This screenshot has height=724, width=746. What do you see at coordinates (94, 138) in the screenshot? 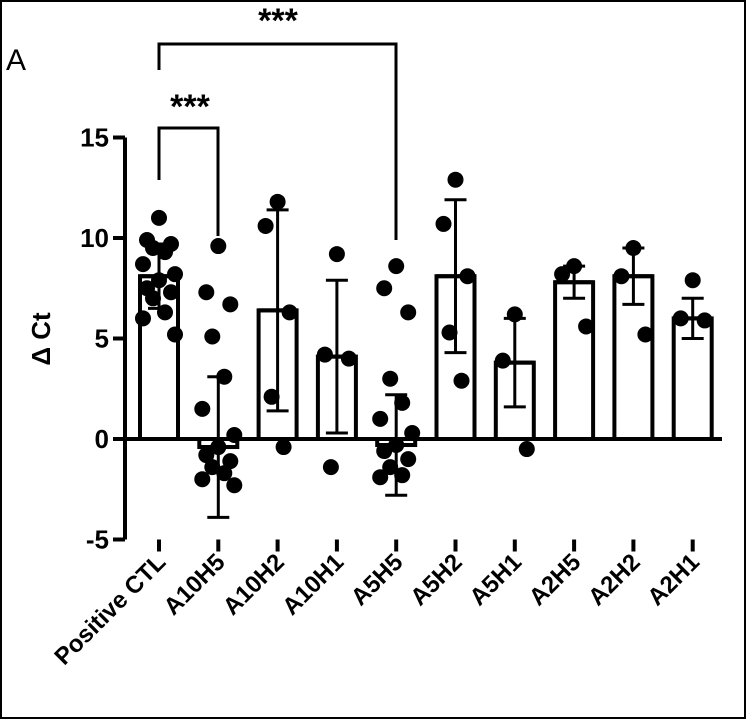
I see `y-tick-label: 15` at bounding box center [94, 138].